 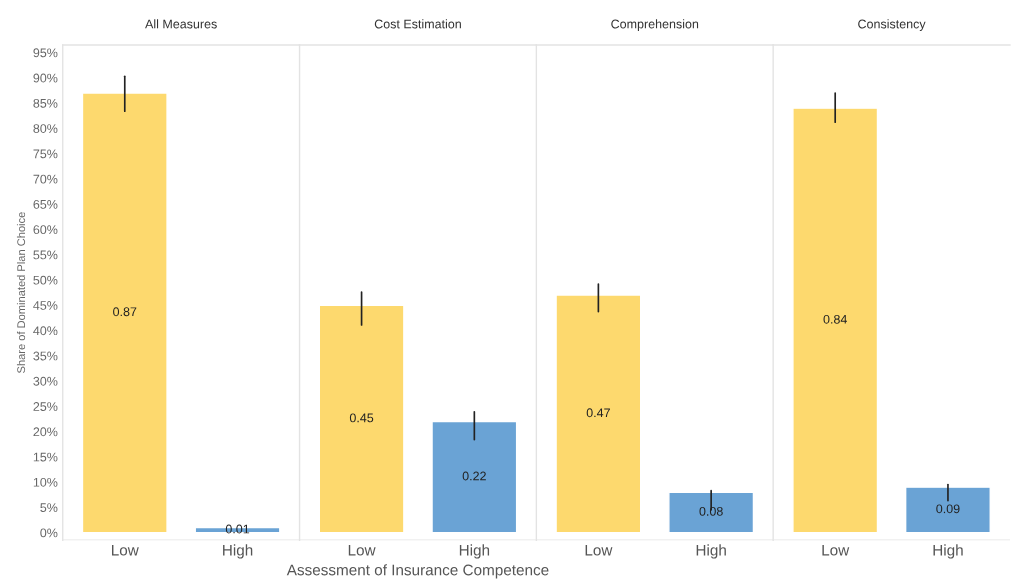 I want to click on y-tick-label: 75%, so click(x=45, y=154).